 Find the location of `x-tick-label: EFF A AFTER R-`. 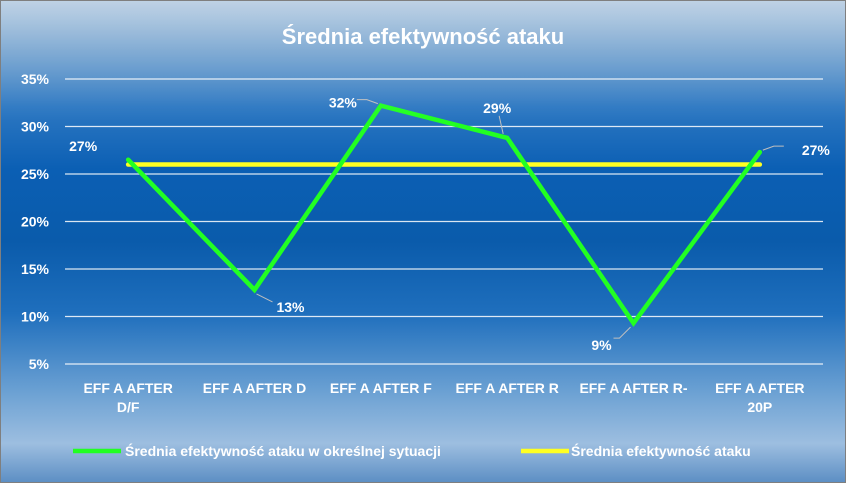

x-tick-label: EFF A AFTER R- is located at coordinates (633, 388).